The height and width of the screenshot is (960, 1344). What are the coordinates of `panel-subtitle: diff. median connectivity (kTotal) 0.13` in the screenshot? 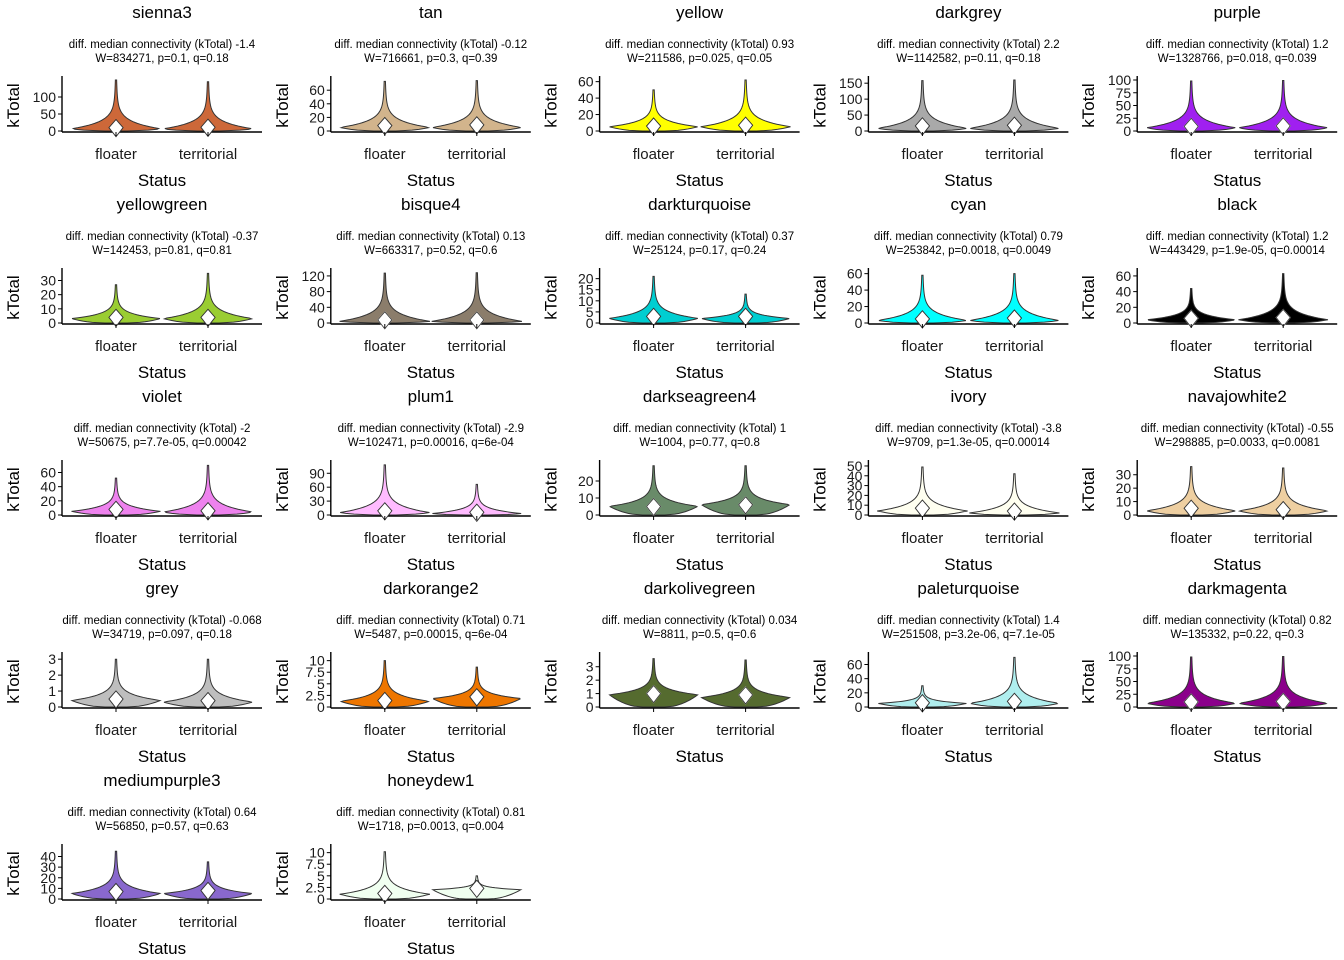 It's located at (430, 237).